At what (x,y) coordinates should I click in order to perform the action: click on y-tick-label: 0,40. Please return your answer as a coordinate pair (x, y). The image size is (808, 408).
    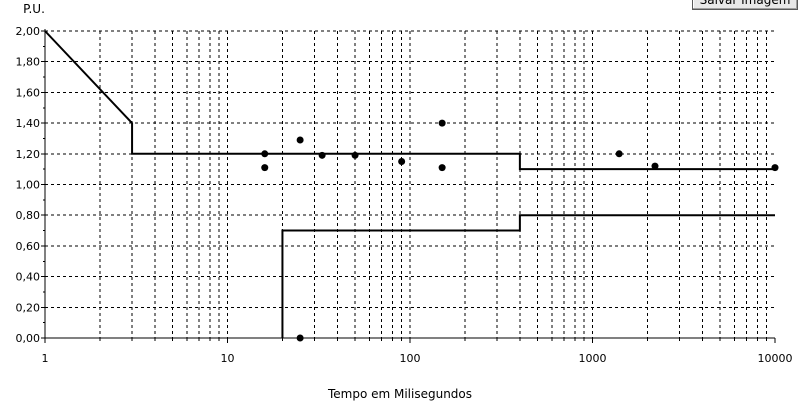
    Looking at the image, I should click on (28, 277).